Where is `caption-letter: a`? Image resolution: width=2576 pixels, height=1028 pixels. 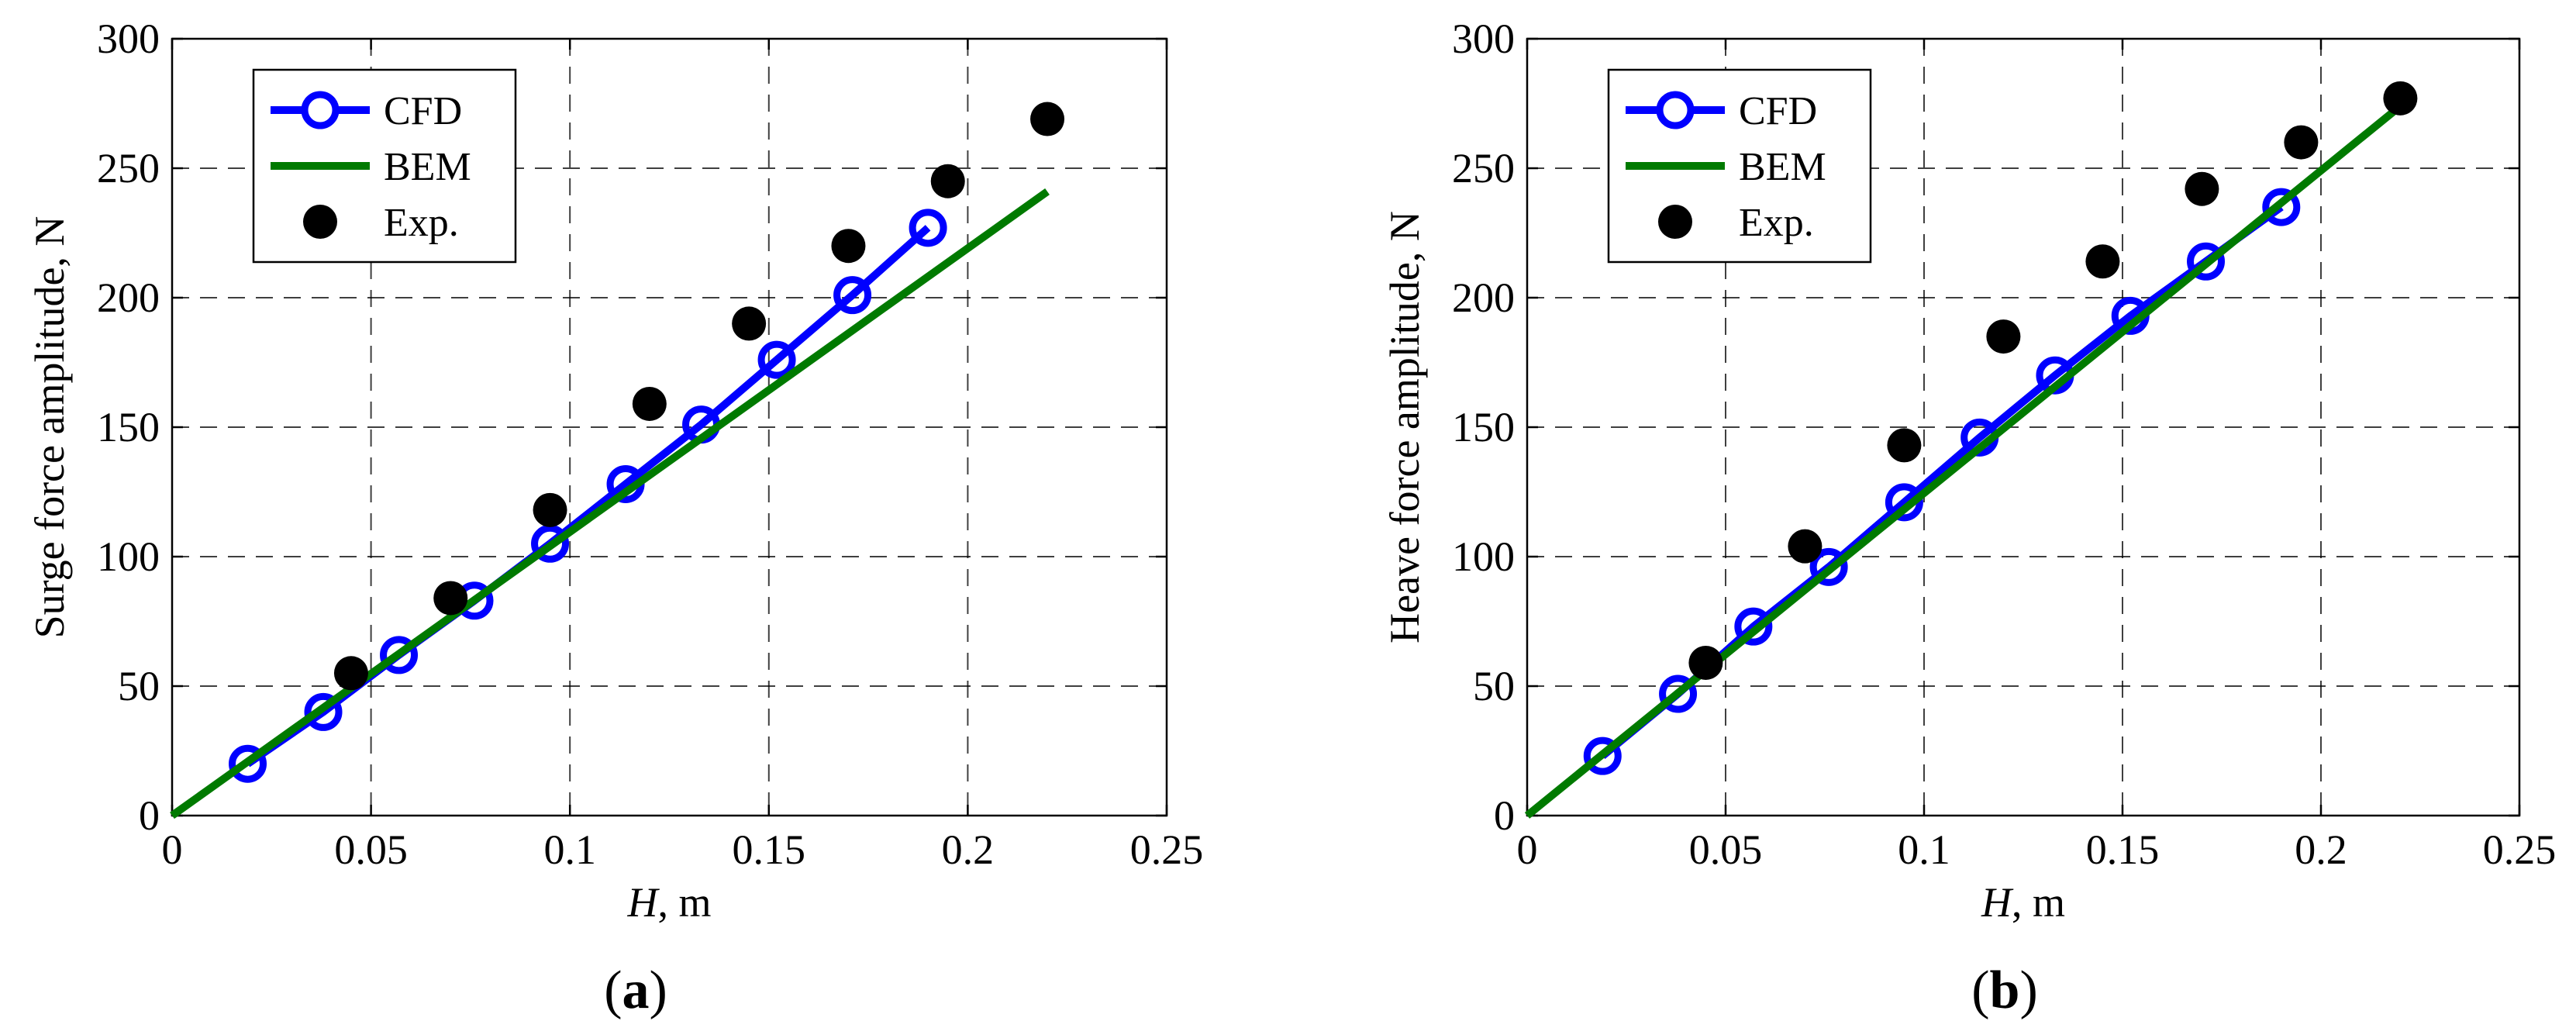
caption-letter: a is located at coordinates (636, 991).